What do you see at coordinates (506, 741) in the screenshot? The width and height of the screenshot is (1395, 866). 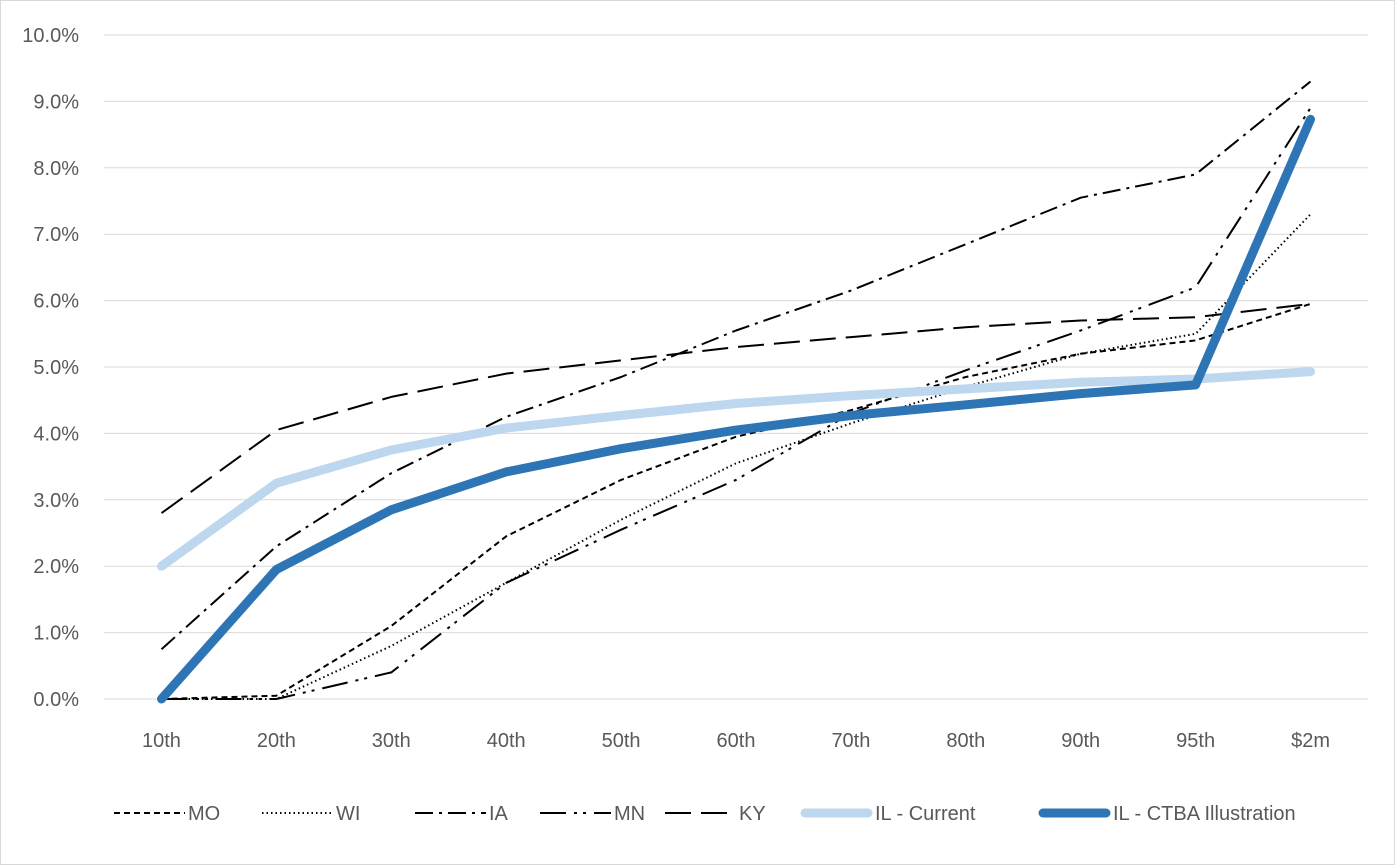 I see `x-tick-label: 40th` at bounding box center [506, 741].